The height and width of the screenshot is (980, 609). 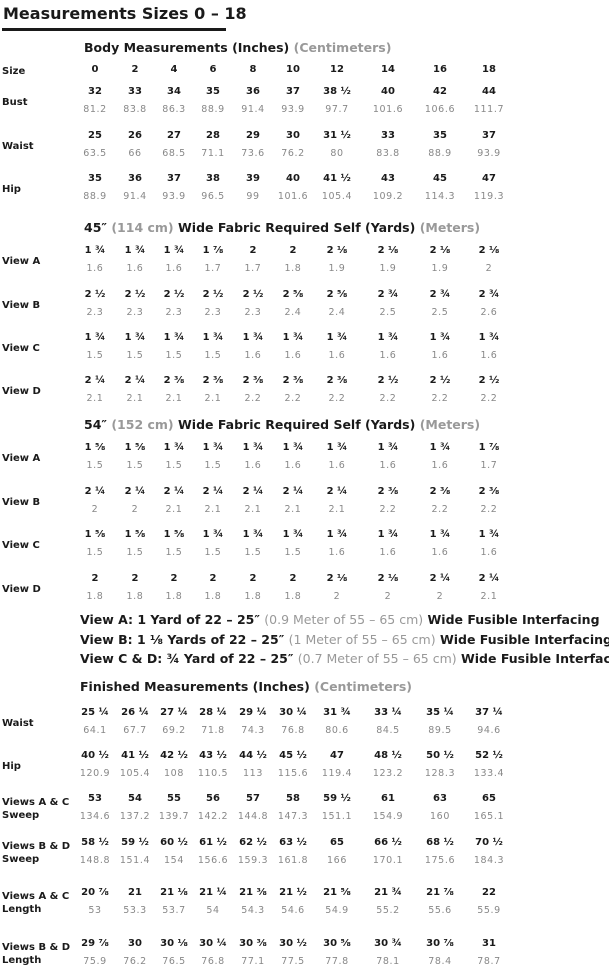 What do you see at coordinates (440, 943) in the screenshot?
I see `inch-value: 30 ⅞` at bounding box center [440, 943].